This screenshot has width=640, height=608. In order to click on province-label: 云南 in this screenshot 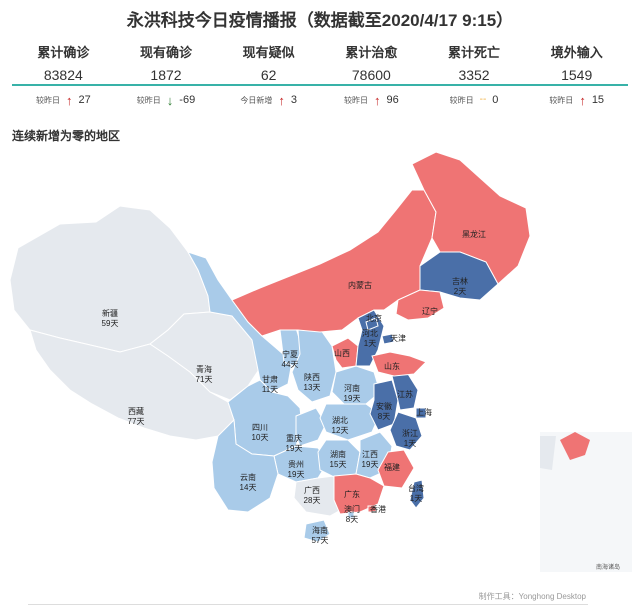, I will do `click(248, 477)`.